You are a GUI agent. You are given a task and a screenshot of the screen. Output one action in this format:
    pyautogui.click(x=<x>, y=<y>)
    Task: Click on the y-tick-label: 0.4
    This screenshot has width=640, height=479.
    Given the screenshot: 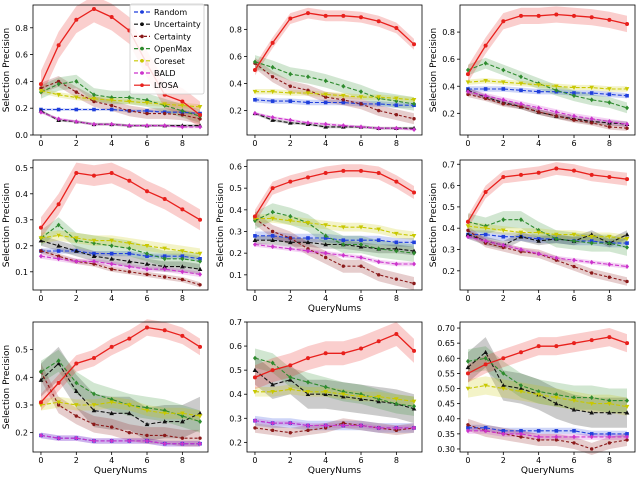 What is the action you would take?
    pyautogui.click(x=448, y=228)
    